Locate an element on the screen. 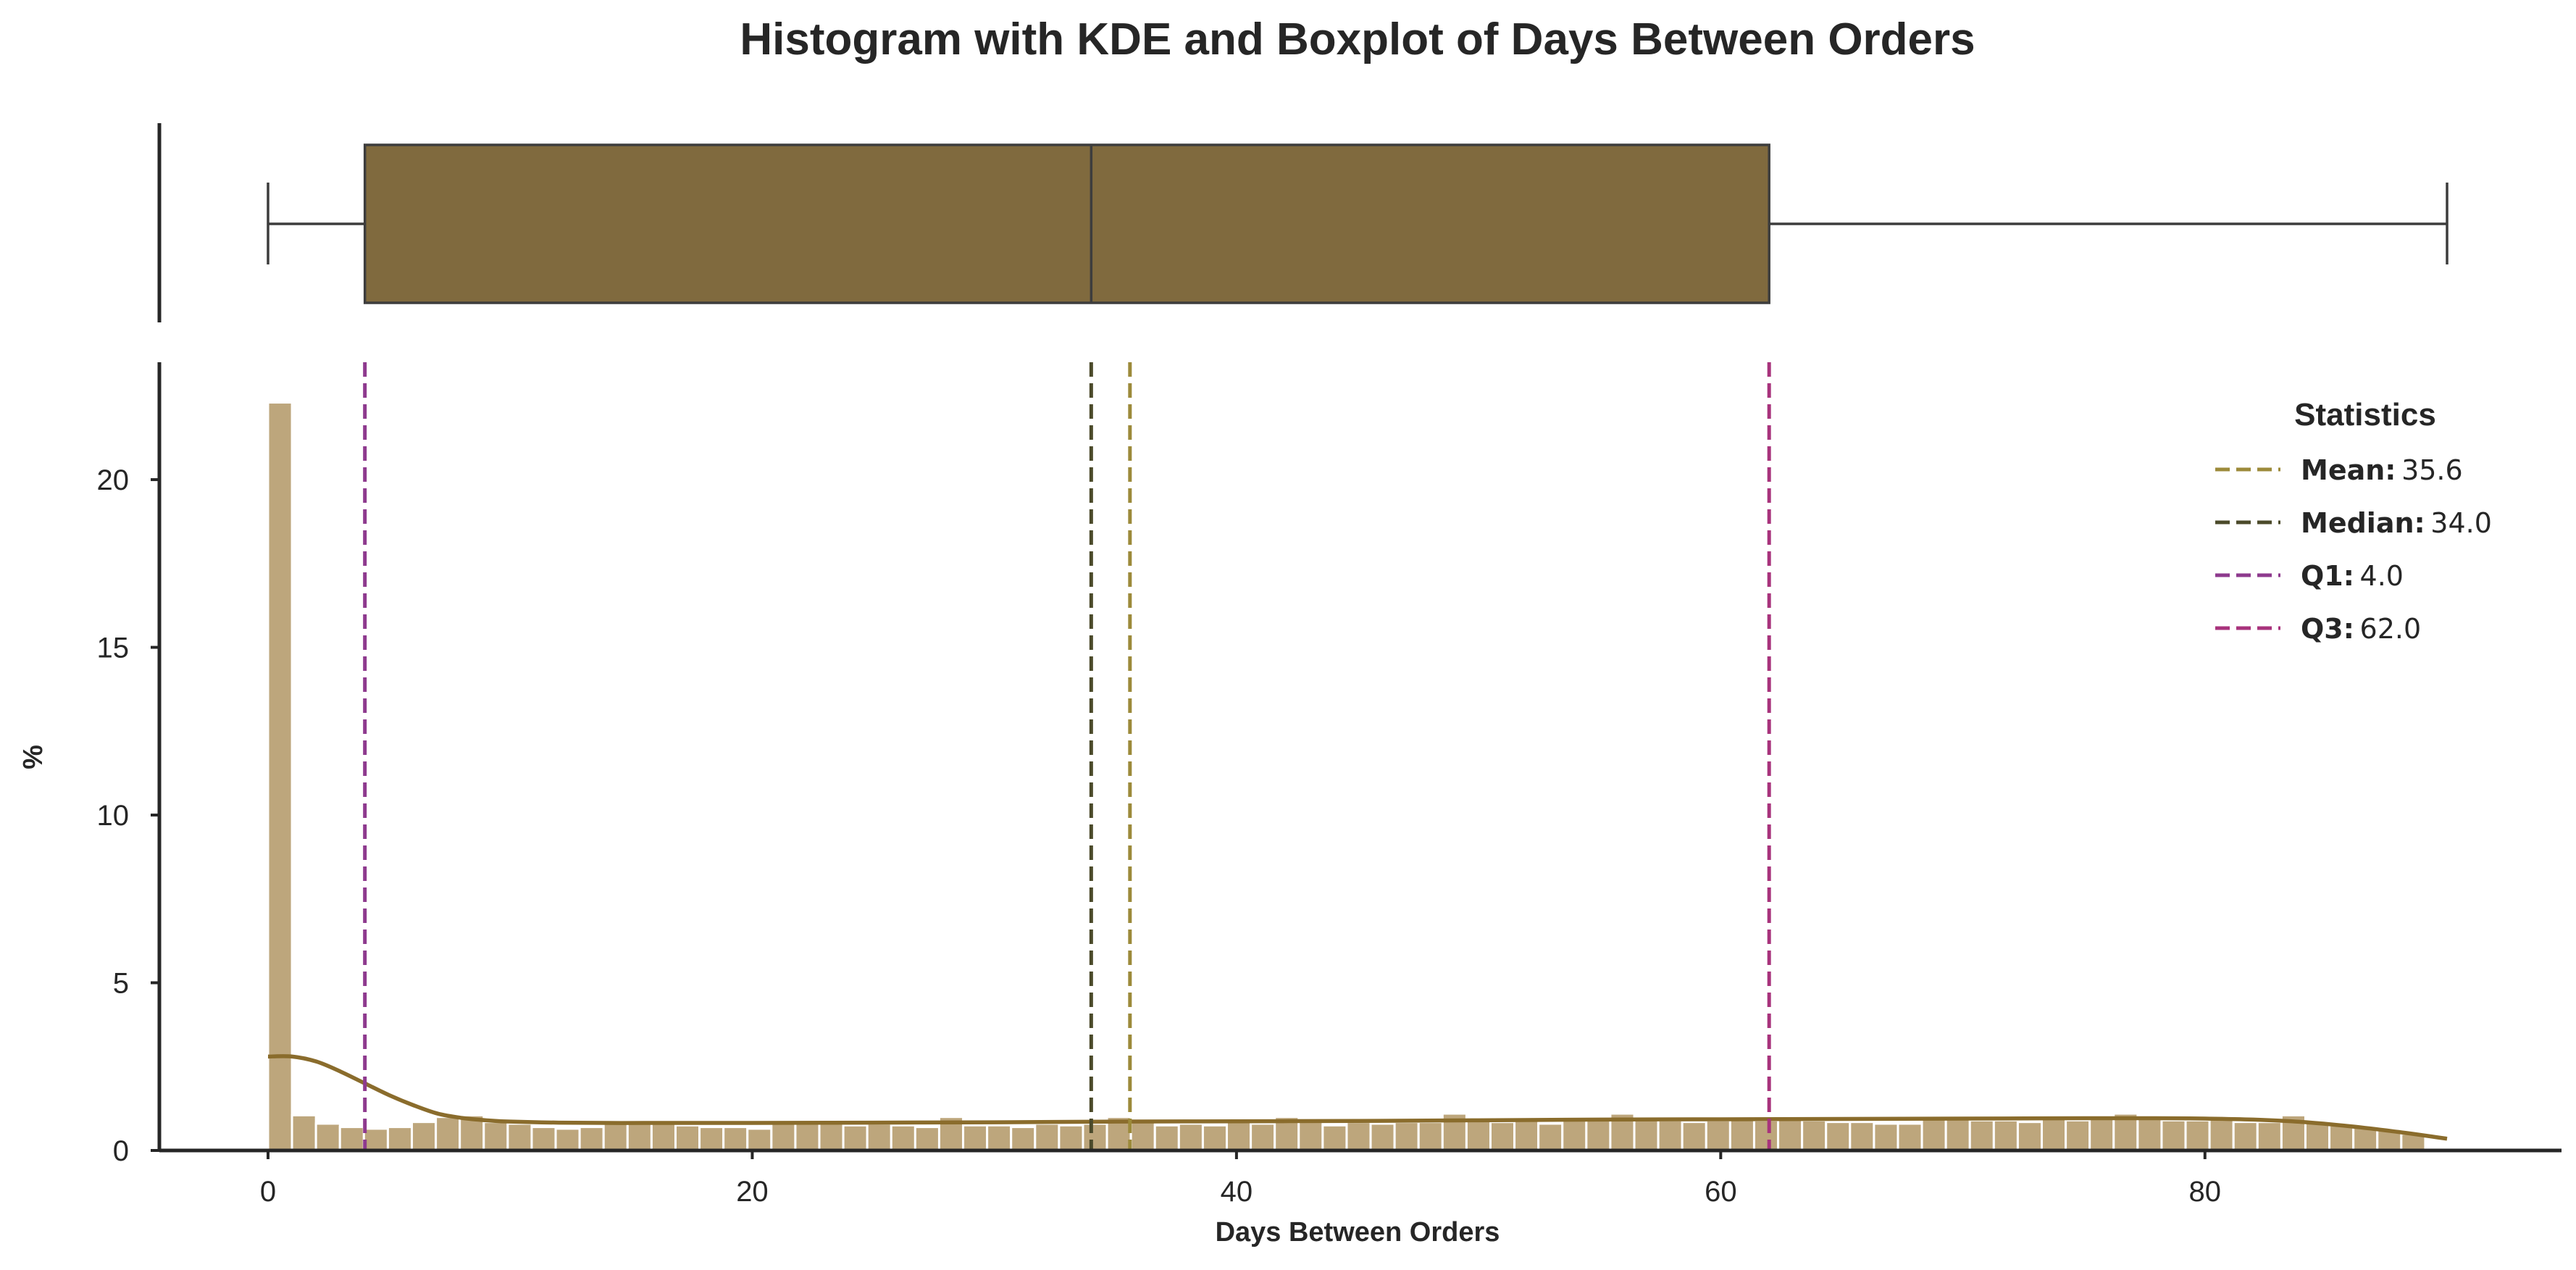 This screenshot has width=2576, height=1270. y-tick-label: 0 is located at coordinates (121, 1151).